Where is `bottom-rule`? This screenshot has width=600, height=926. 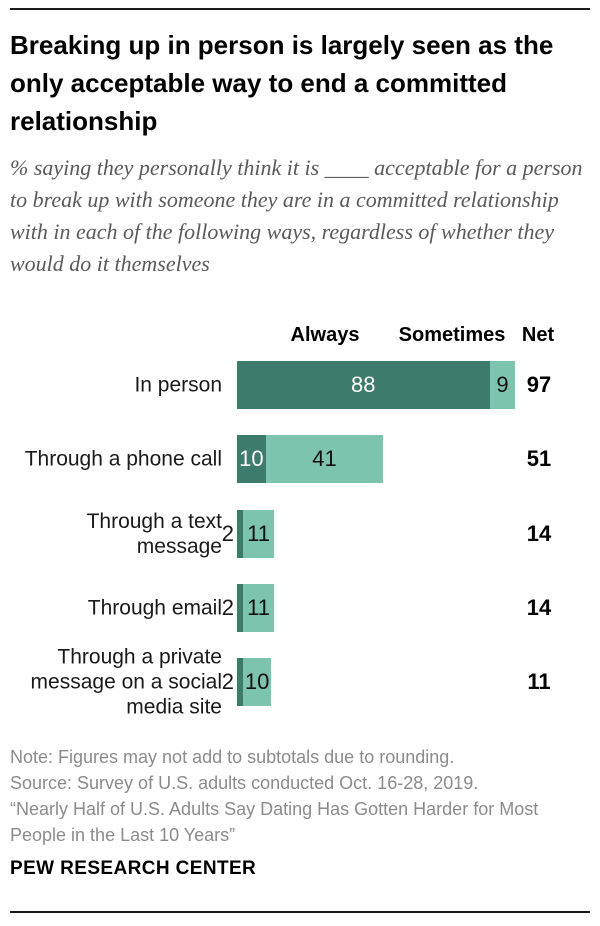 bottom-rule is located at coordinates (300, 912).